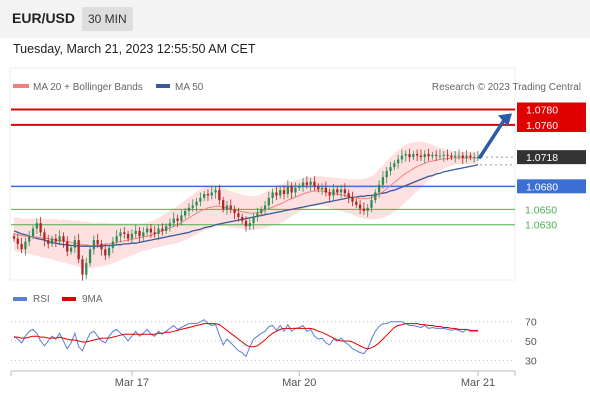  Describe the element at coordinates (542, 187) in the screenshot. I see `level-label-support: 1.0680` at that location.